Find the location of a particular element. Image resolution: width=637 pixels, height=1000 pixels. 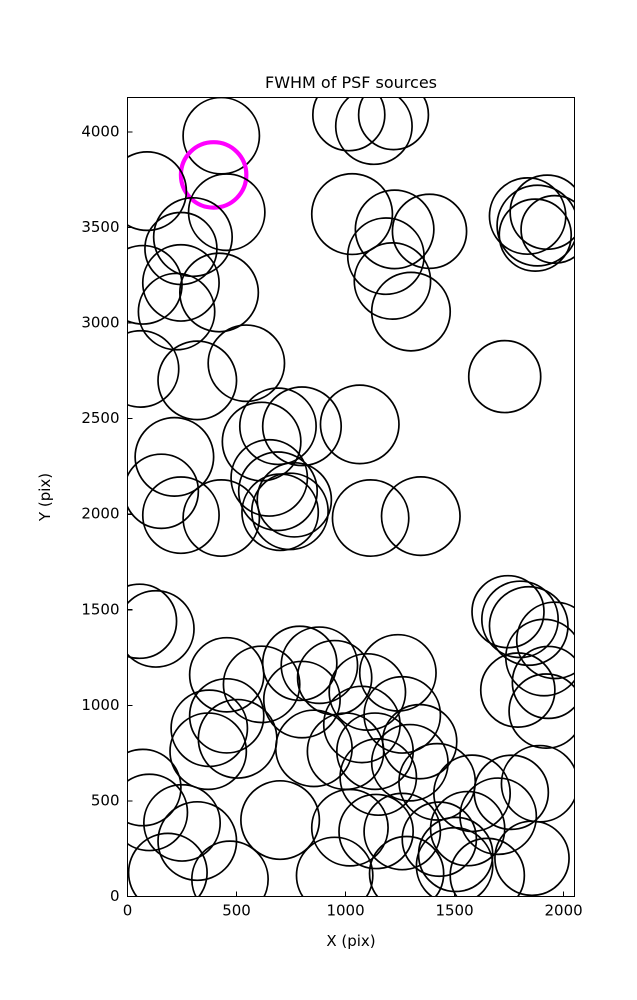

y-tick-label: 3500 is located at coordinates (100, 227).